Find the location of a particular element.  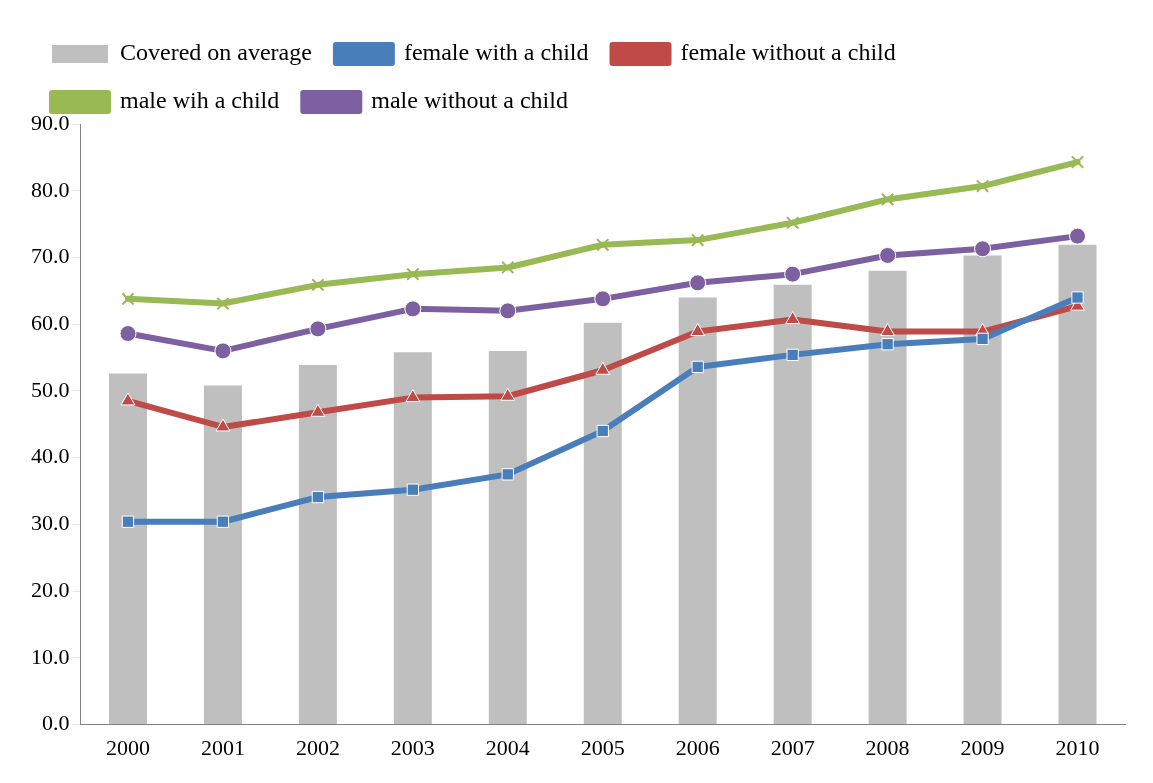

y-tick-label: 20.0 is located at coordinates (50, 589).